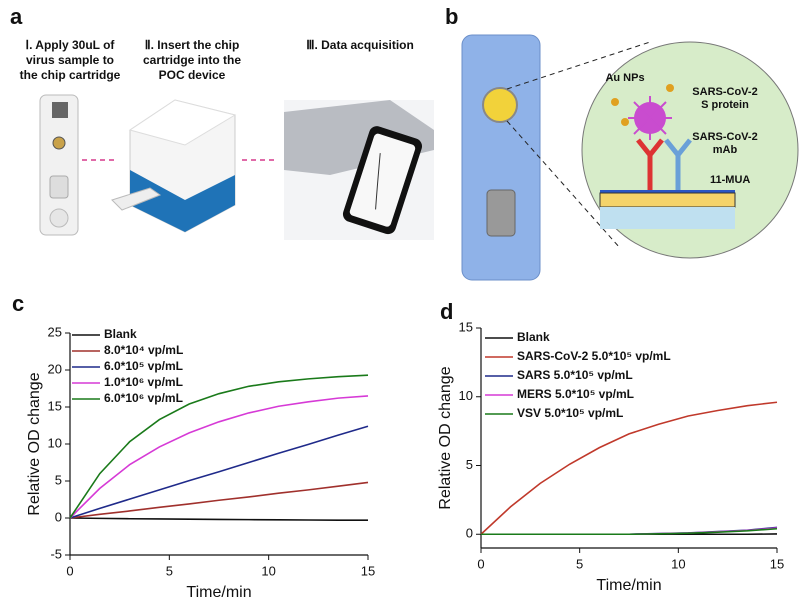 This screenshot has width=800, height=612. Describe the element at coordinates (359, 170) in the screenshot. I see `laptop-phone-illustration` at that location.